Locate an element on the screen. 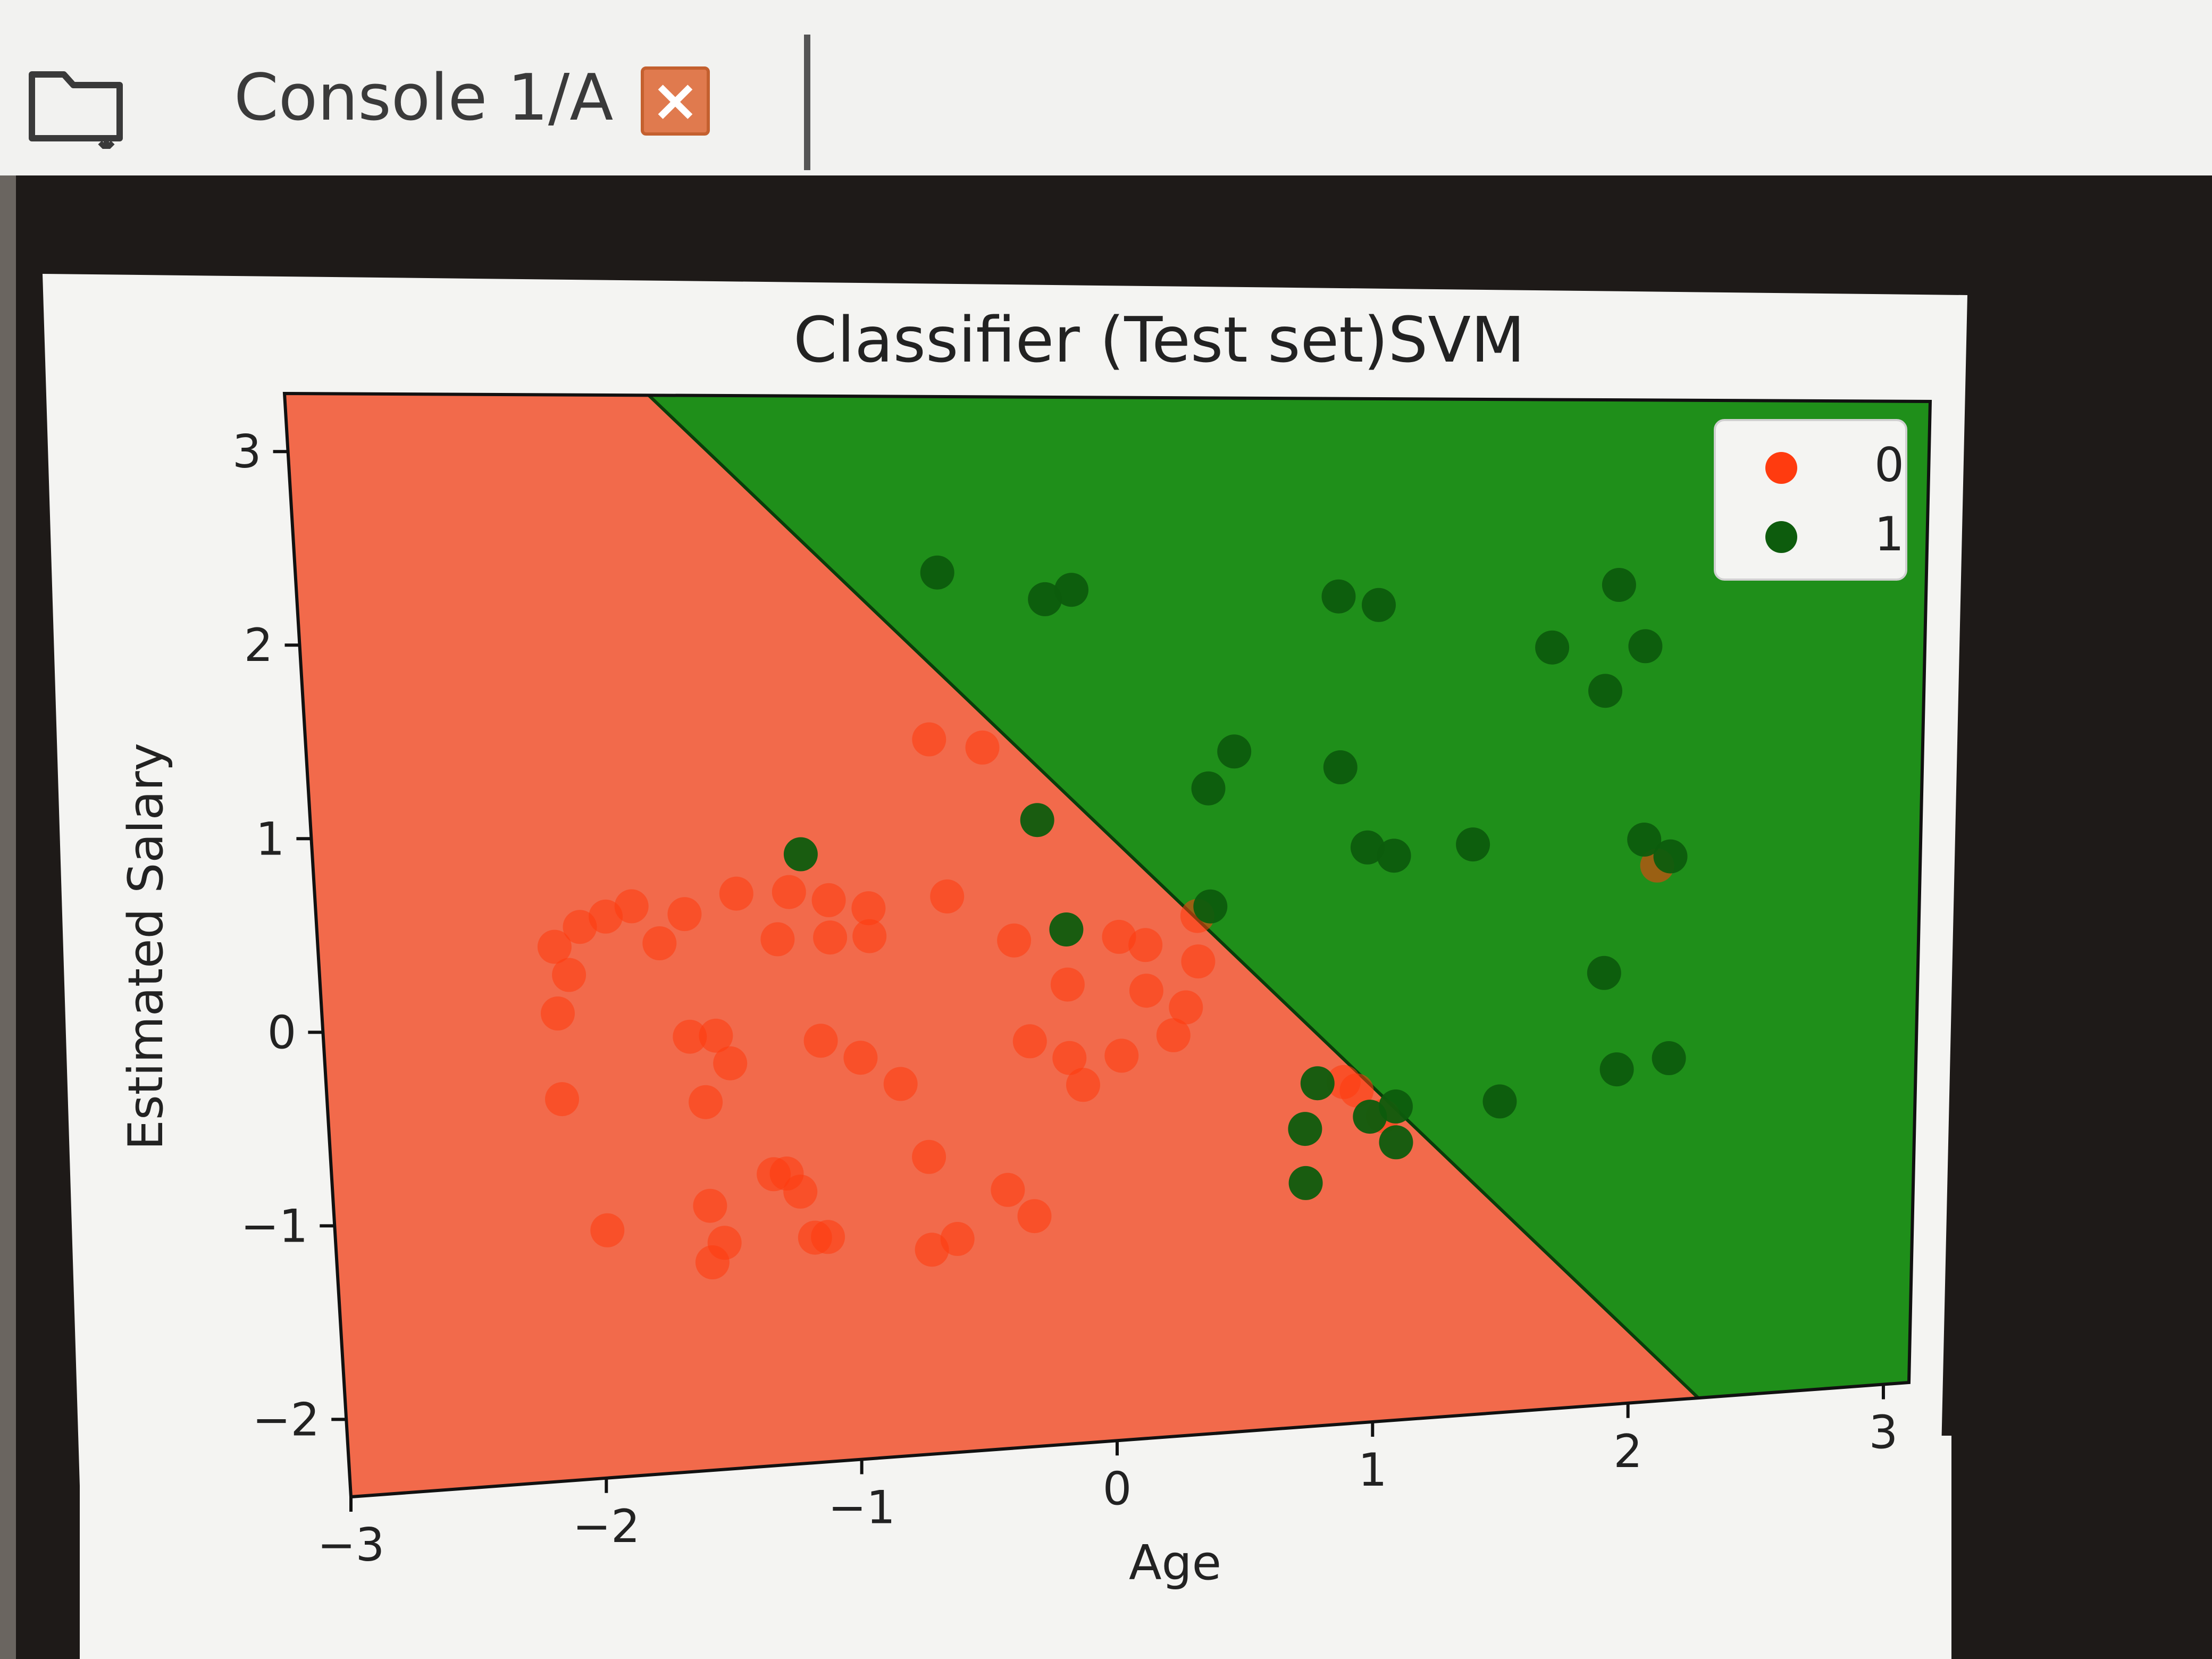  y-tick-label: 3 is located at coordinates (247, 452).